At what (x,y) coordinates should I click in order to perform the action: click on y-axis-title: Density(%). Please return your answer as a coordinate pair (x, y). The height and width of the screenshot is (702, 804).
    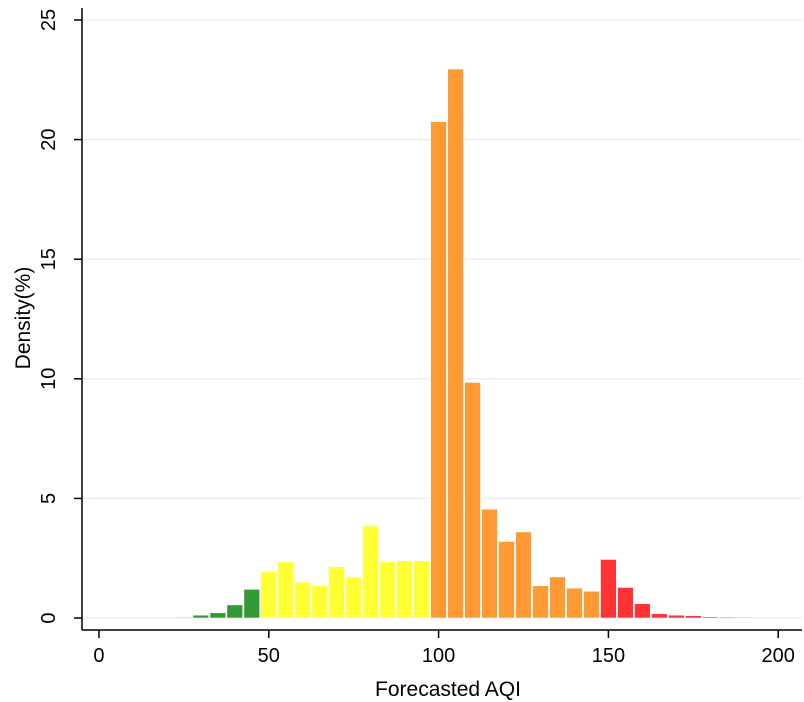
    Looking at the image, I should click on (23, 318).